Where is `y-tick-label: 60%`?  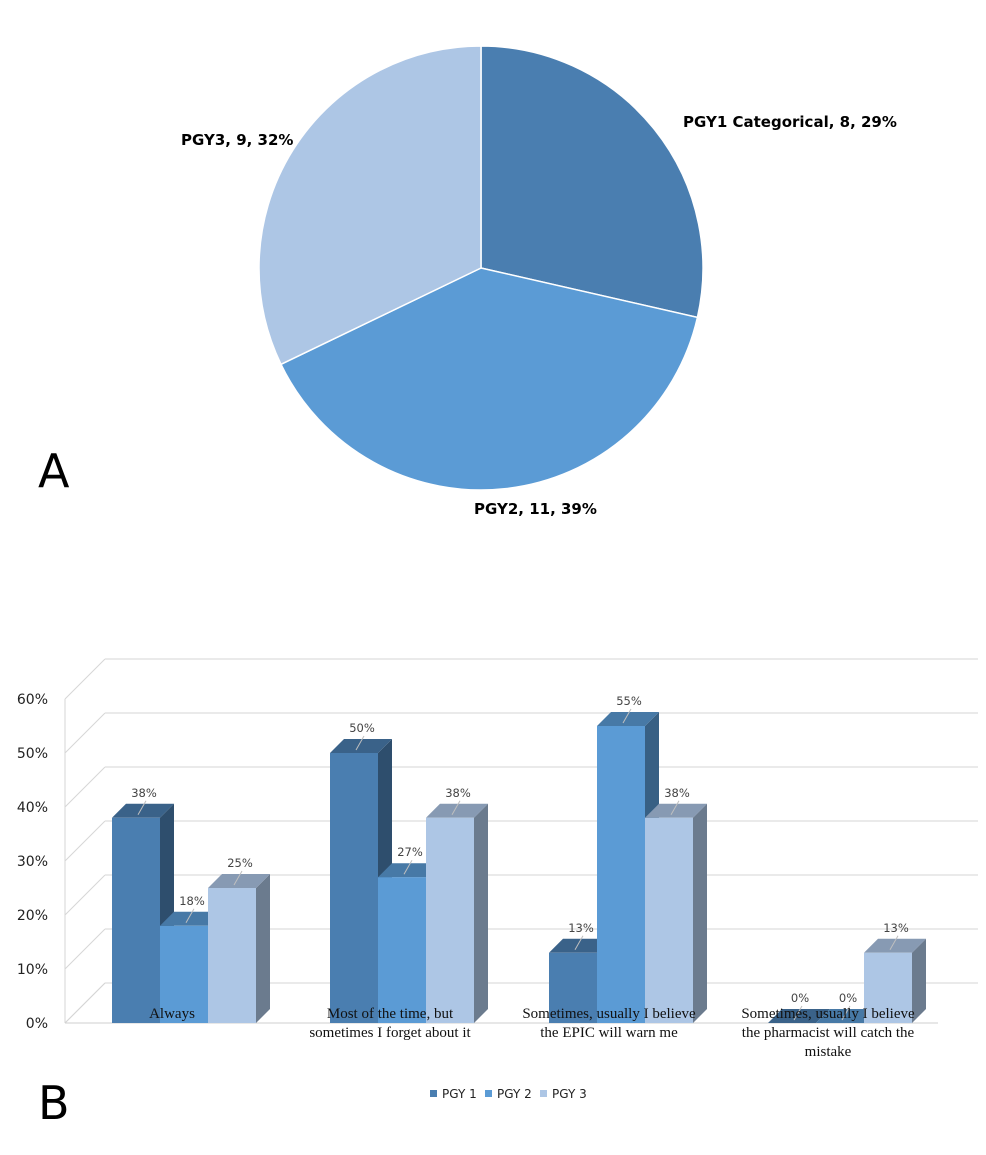
y-tick-label: 60% is located at coordinates (32, 700).